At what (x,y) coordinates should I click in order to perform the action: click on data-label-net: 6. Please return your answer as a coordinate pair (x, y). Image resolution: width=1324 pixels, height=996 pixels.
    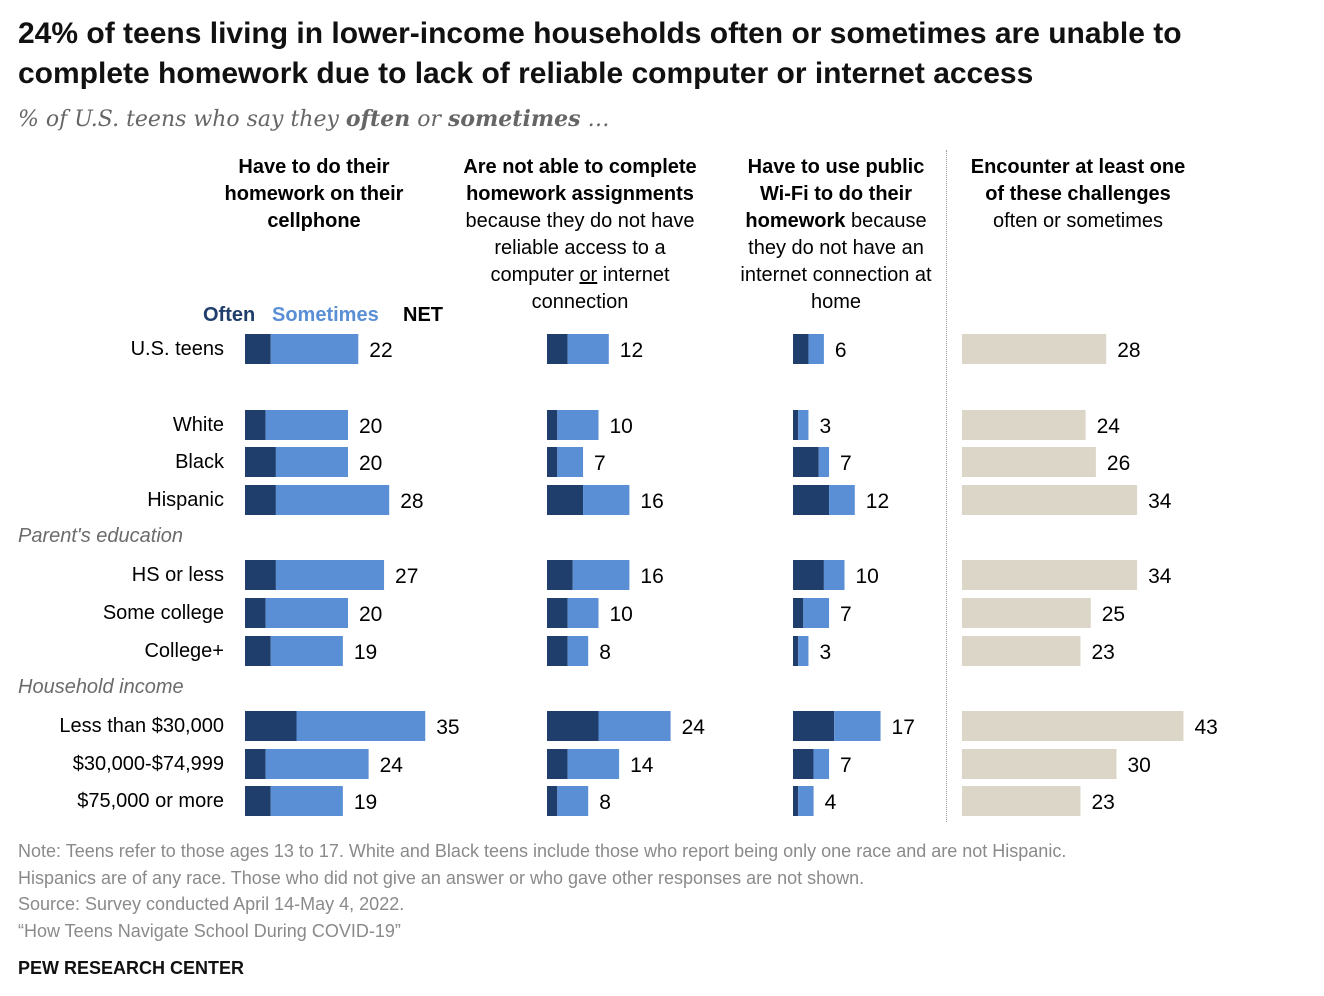
    Looking at the image, I should click on (841, 350).